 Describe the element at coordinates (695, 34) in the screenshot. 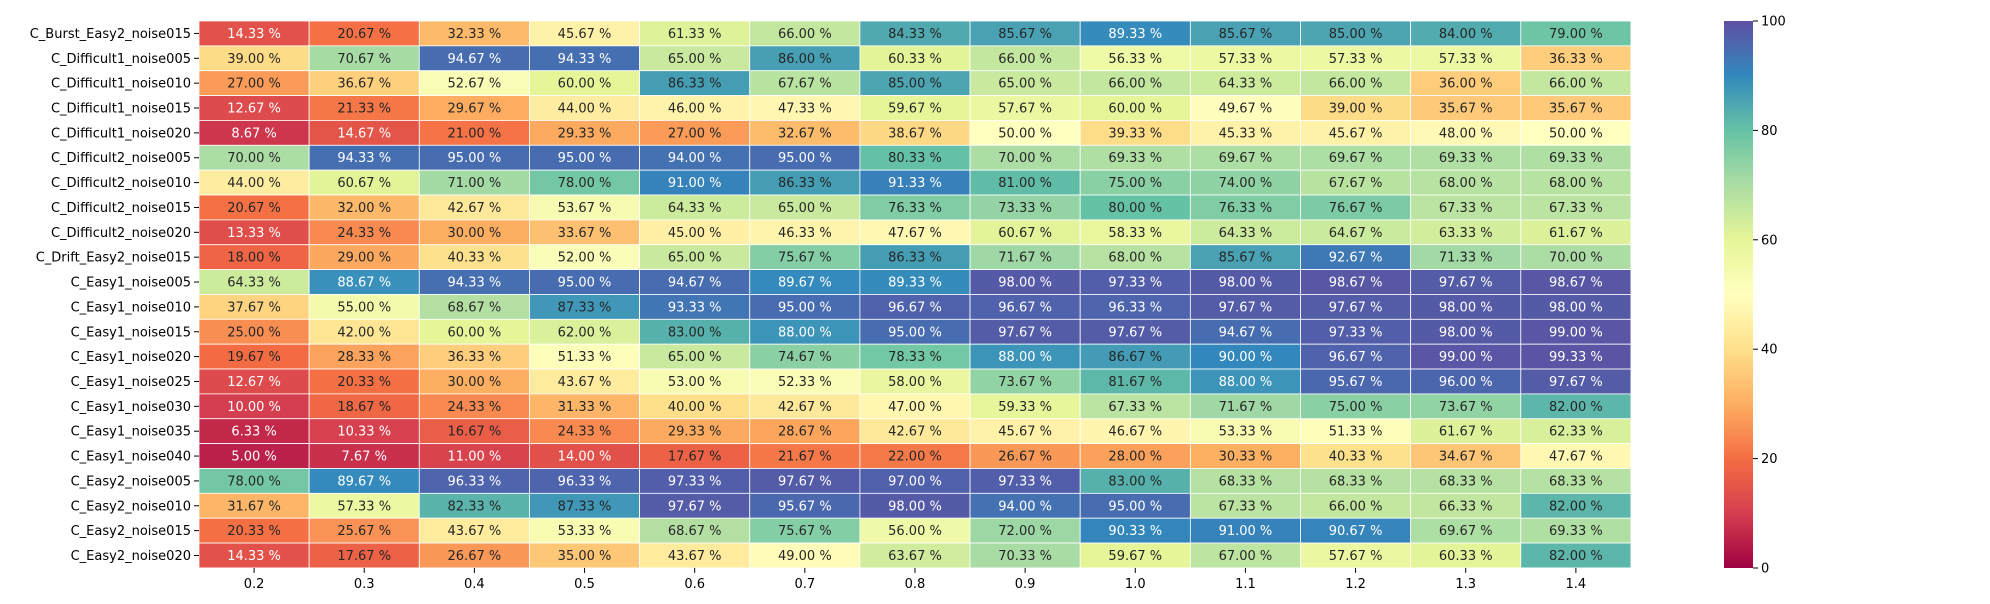

I see `cell-value-label: 61.33 %` at that location.